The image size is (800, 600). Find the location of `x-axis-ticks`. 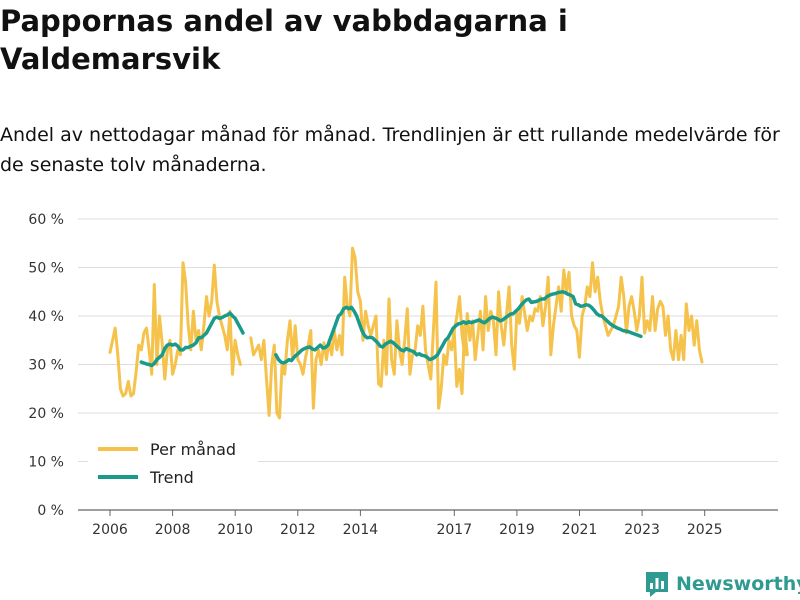

x-axis-ticks is located at coordinates (407, 513).